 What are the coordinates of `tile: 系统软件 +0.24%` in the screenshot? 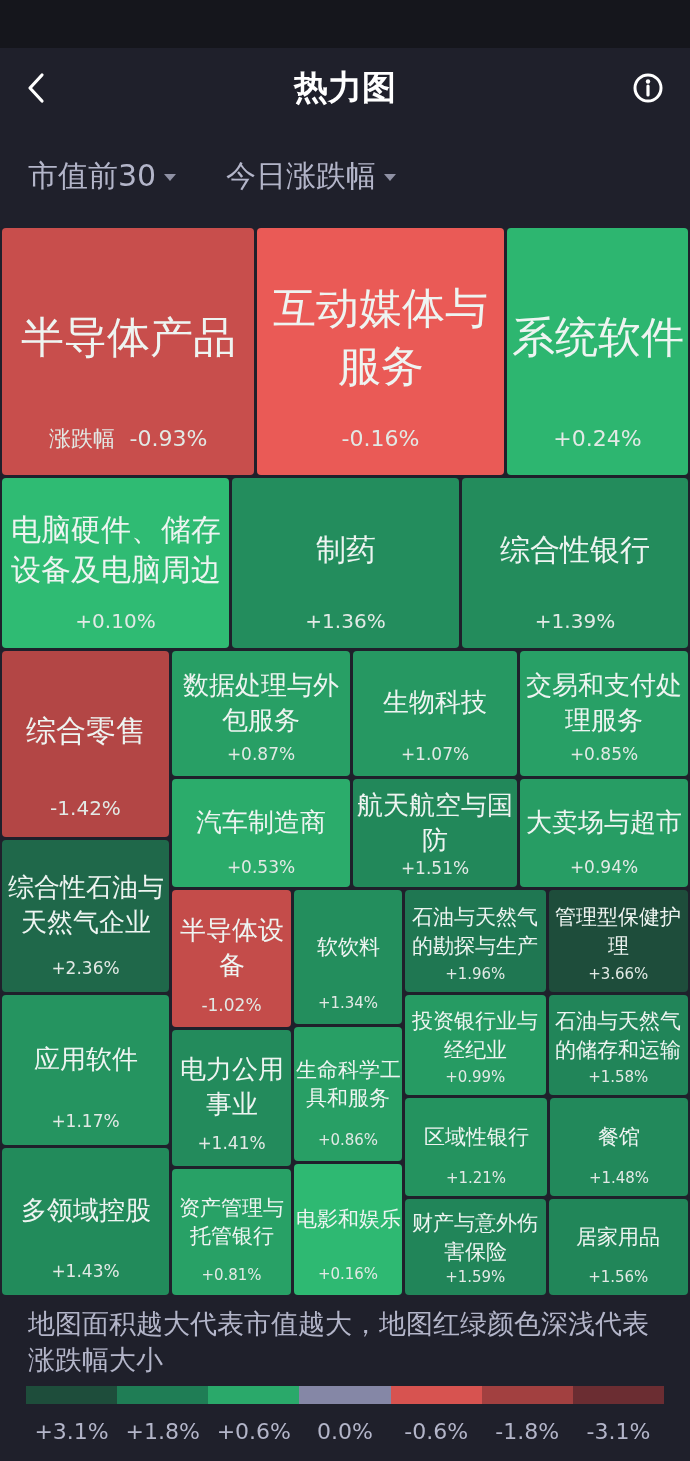 It's located at (597, 351).